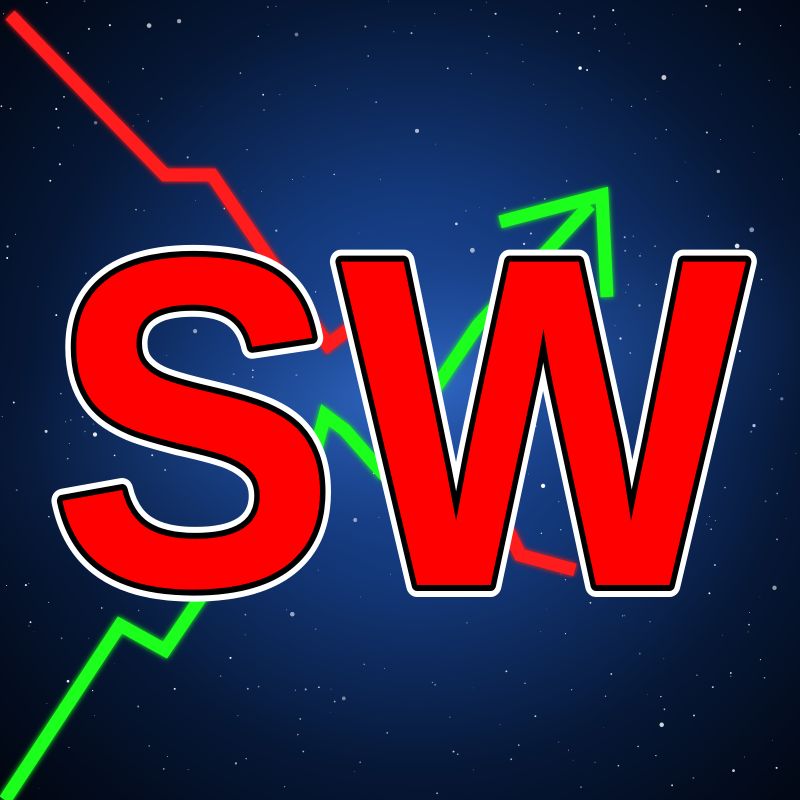  I want to click on green-arrow-head-icon, so click(556, 242).